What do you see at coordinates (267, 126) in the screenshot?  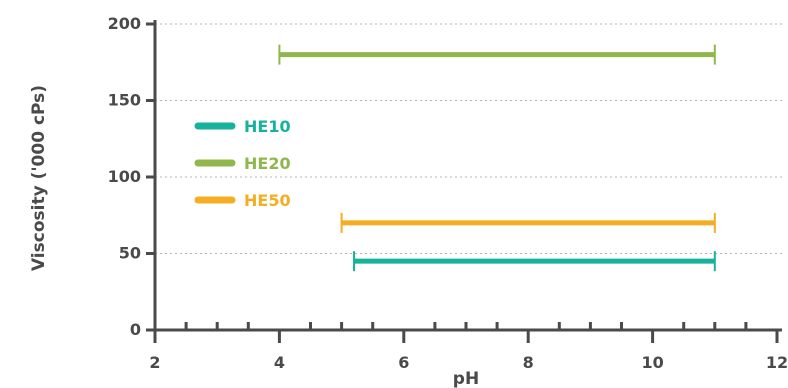 I see `legend-label-he10: HE10` at bounding box center [267, 126].